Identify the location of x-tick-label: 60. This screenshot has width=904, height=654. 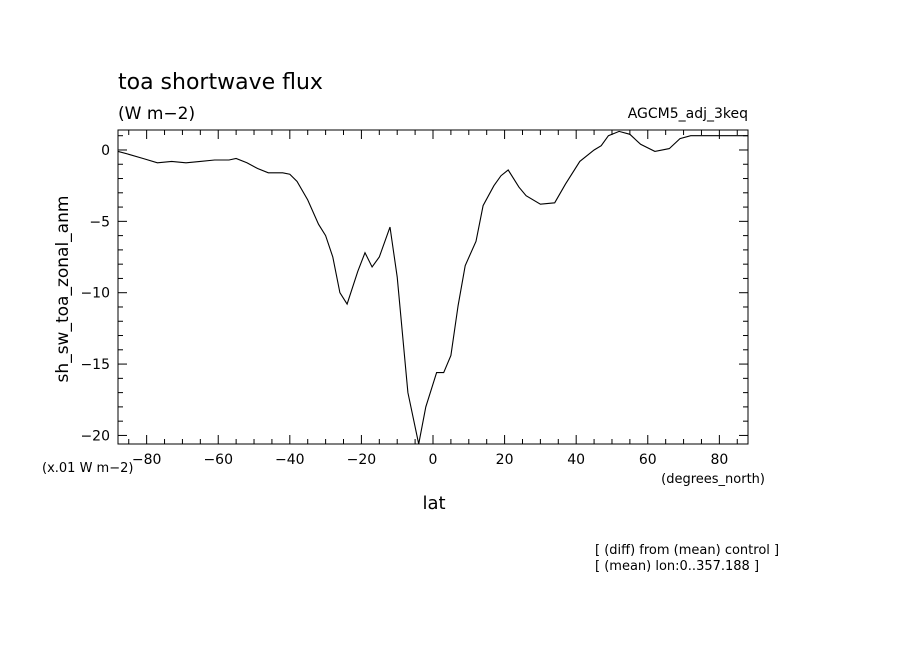
(648, 460).